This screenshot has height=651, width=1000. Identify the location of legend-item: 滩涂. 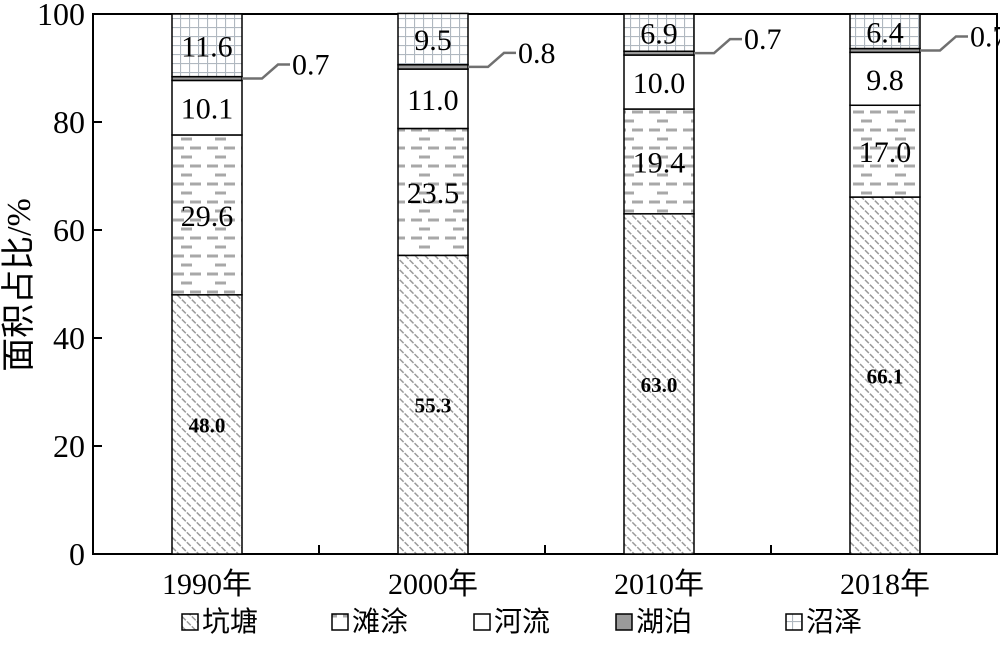
(369, 622).